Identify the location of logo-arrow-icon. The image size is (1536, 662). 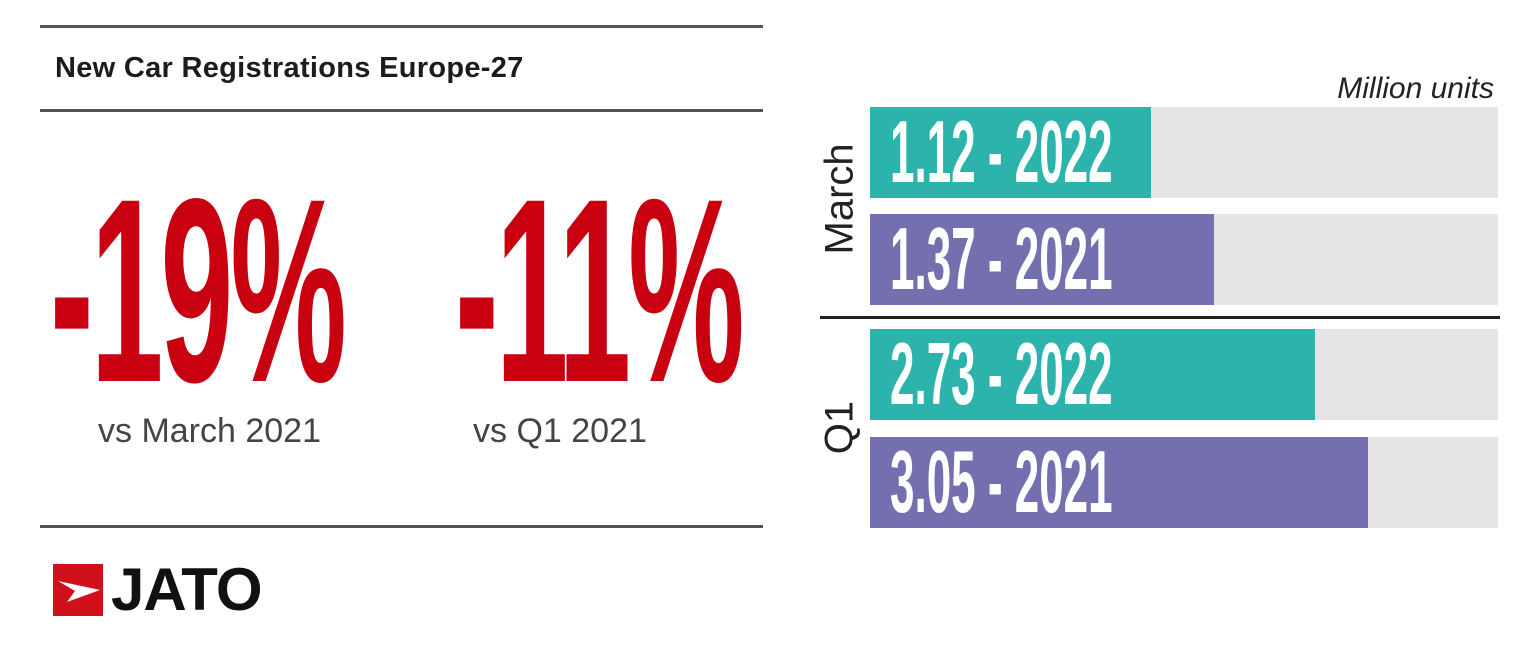
(78, 590).